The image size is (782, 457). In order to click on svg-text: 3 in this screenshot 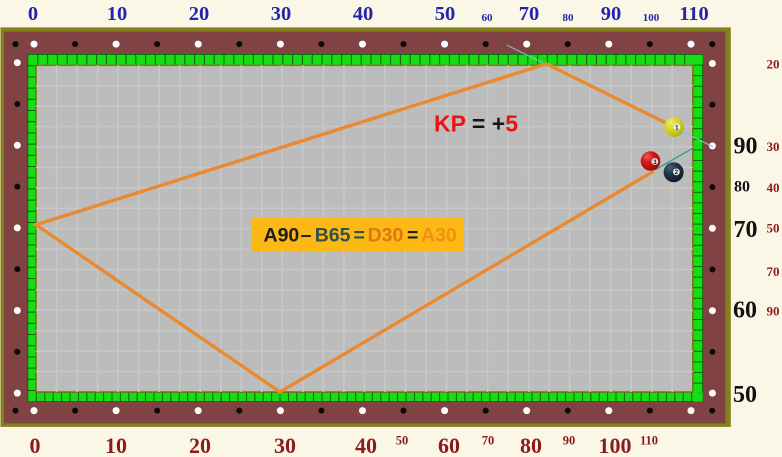, I will do `click(655, 162)`.